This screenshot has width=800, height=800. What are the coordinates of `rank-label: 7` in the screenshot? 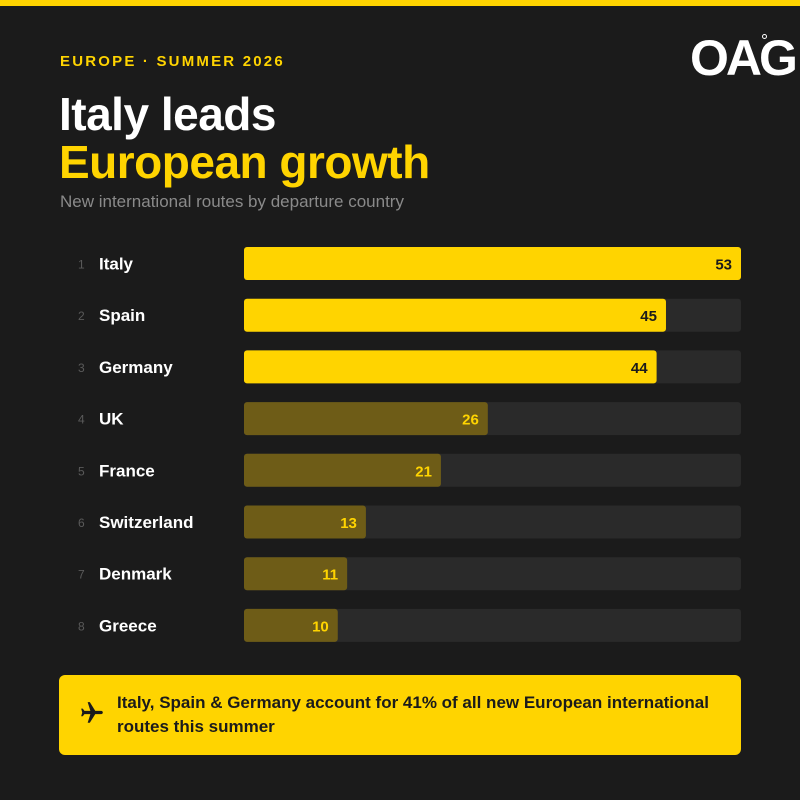 It's located at (81, 575).